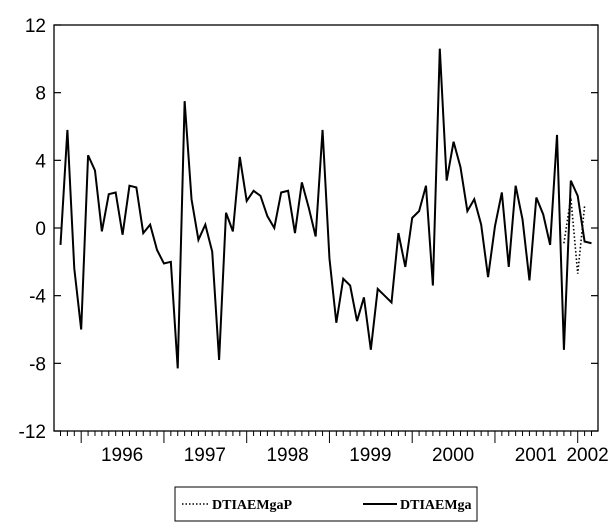 This screenshot has height=524, width=608. Describe the element at coordinates (453, 455) in the screenshot. I see `x-tick-label: 2000` at that location.